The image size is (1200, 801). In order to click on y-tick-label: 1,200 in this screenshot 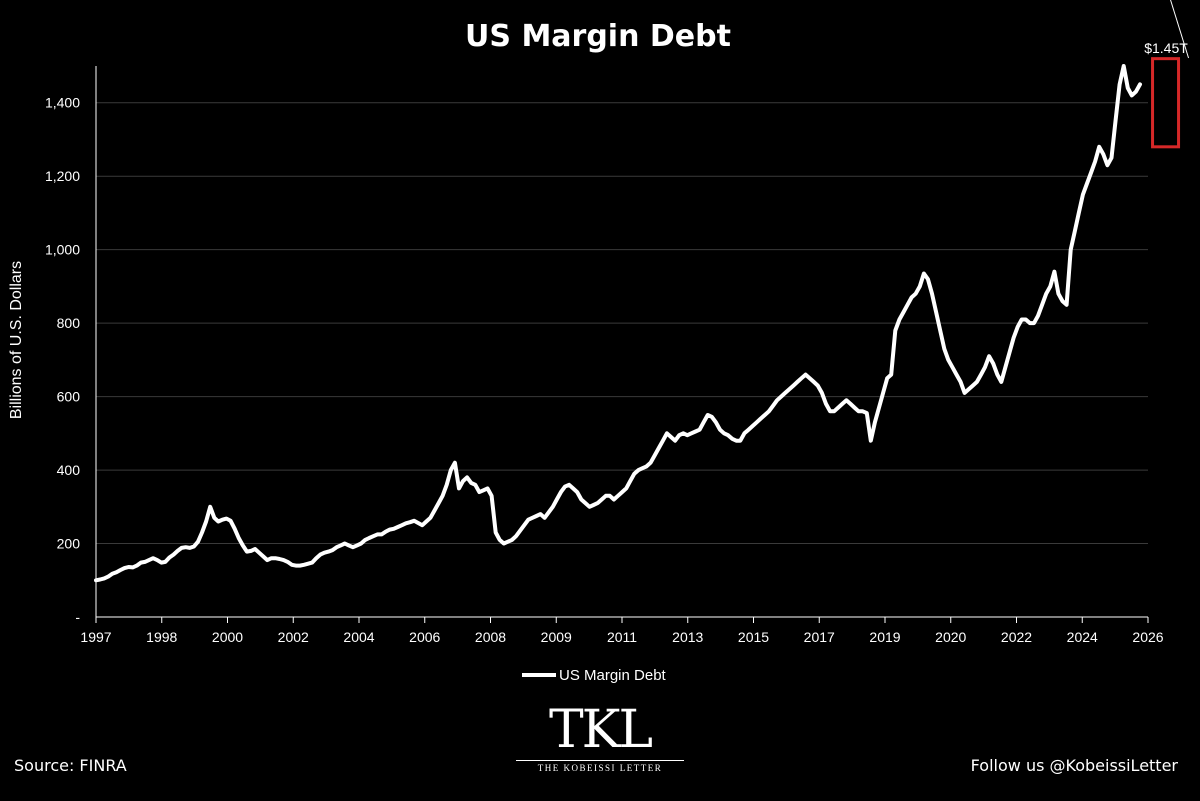, I will do `click(62, 176)`.